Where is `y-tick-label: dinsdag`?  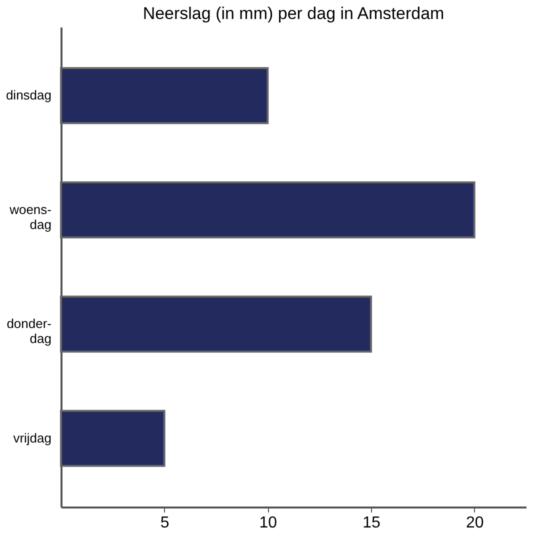 y-tick-label: dinsdag is located at coordinates (29, 95).